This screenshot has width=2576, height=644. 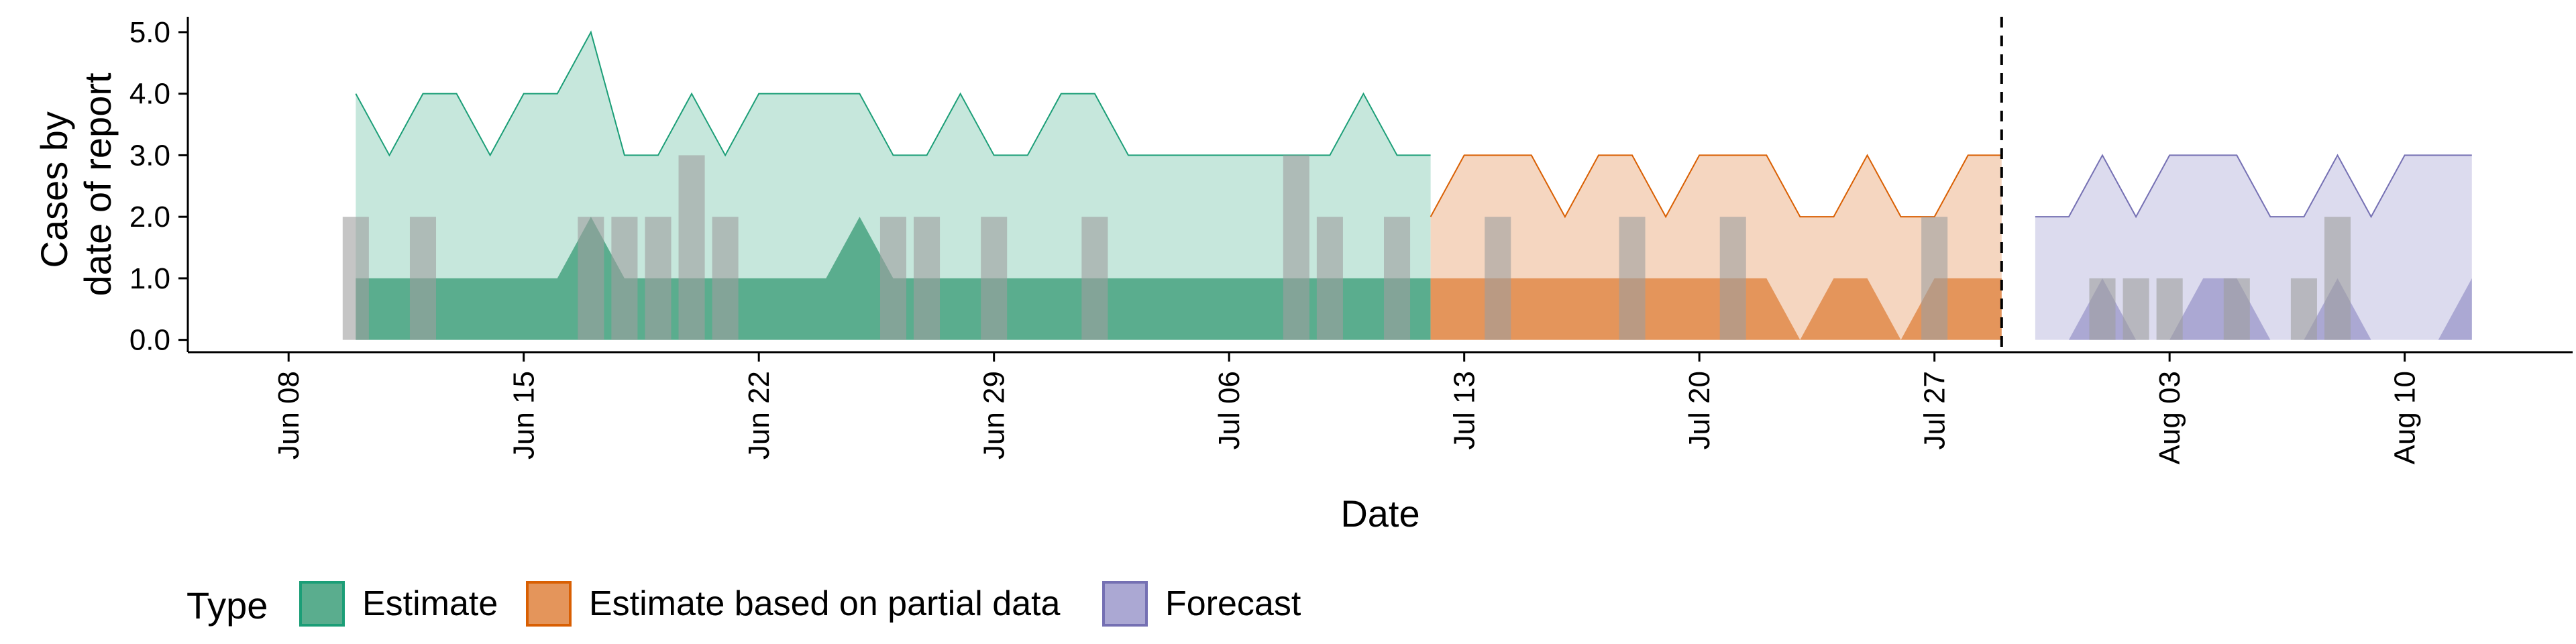 I want to click on y-axis-ticks: 0.0 1.0 2.0 3.0 4.0 5.0, so click(x=158, y=186).